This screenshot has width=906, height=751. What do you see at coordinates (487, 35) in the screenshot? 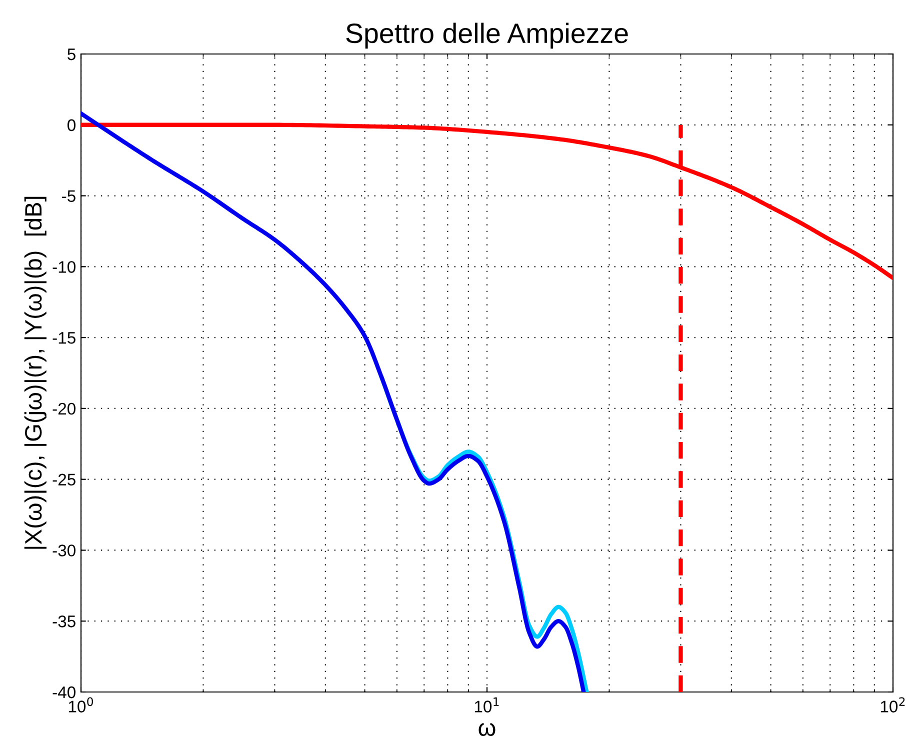
I see `chart-title: Spettro delle Ampiezze` at bounding box center [487, 35].